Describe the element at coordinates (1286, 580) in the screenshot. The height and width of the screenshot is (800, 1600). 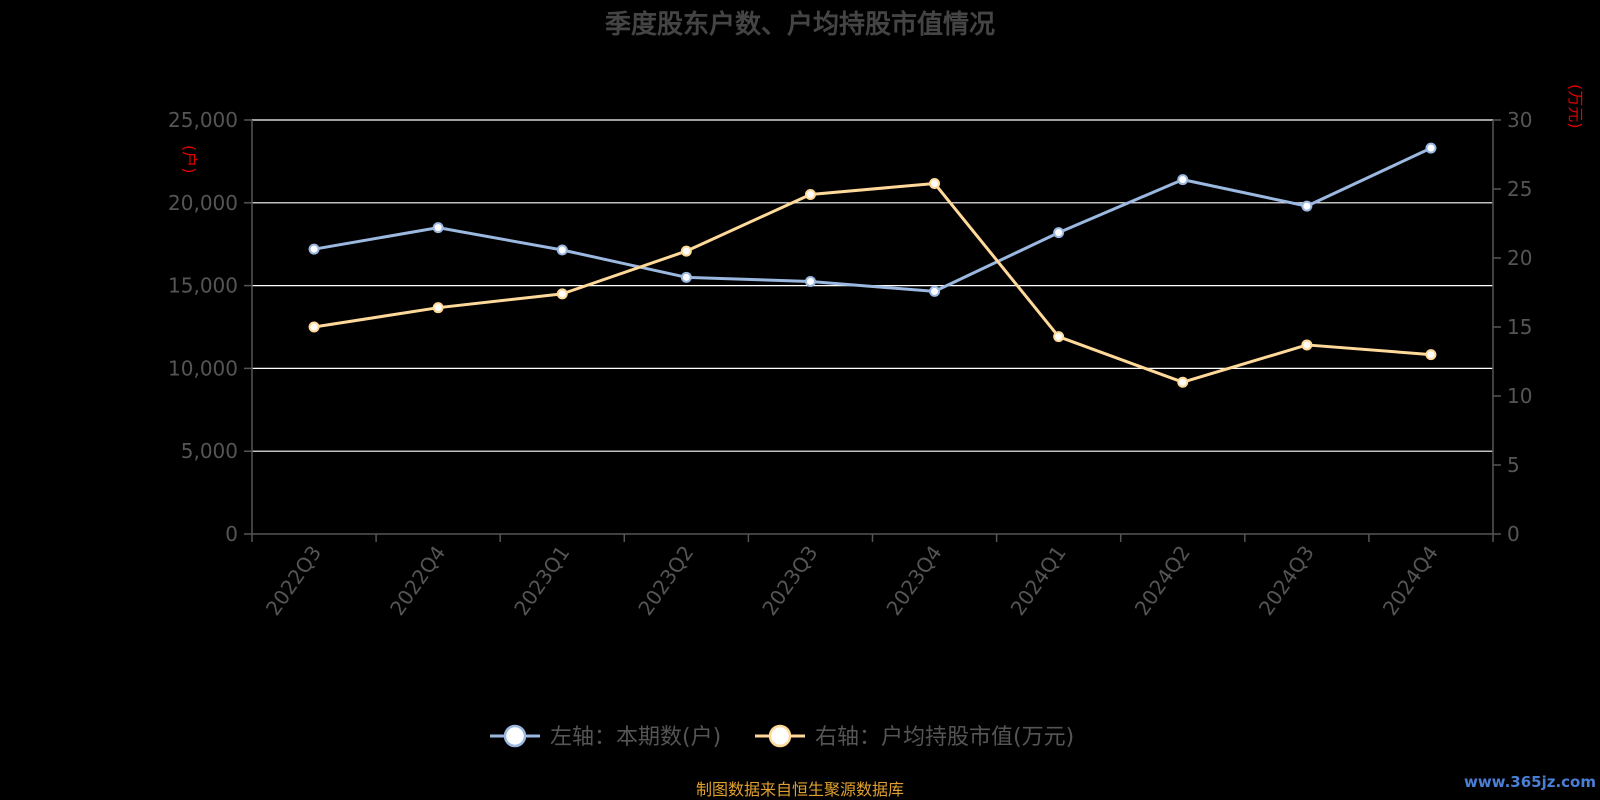
I see `x-tick-label: 2024Q3` at that location.